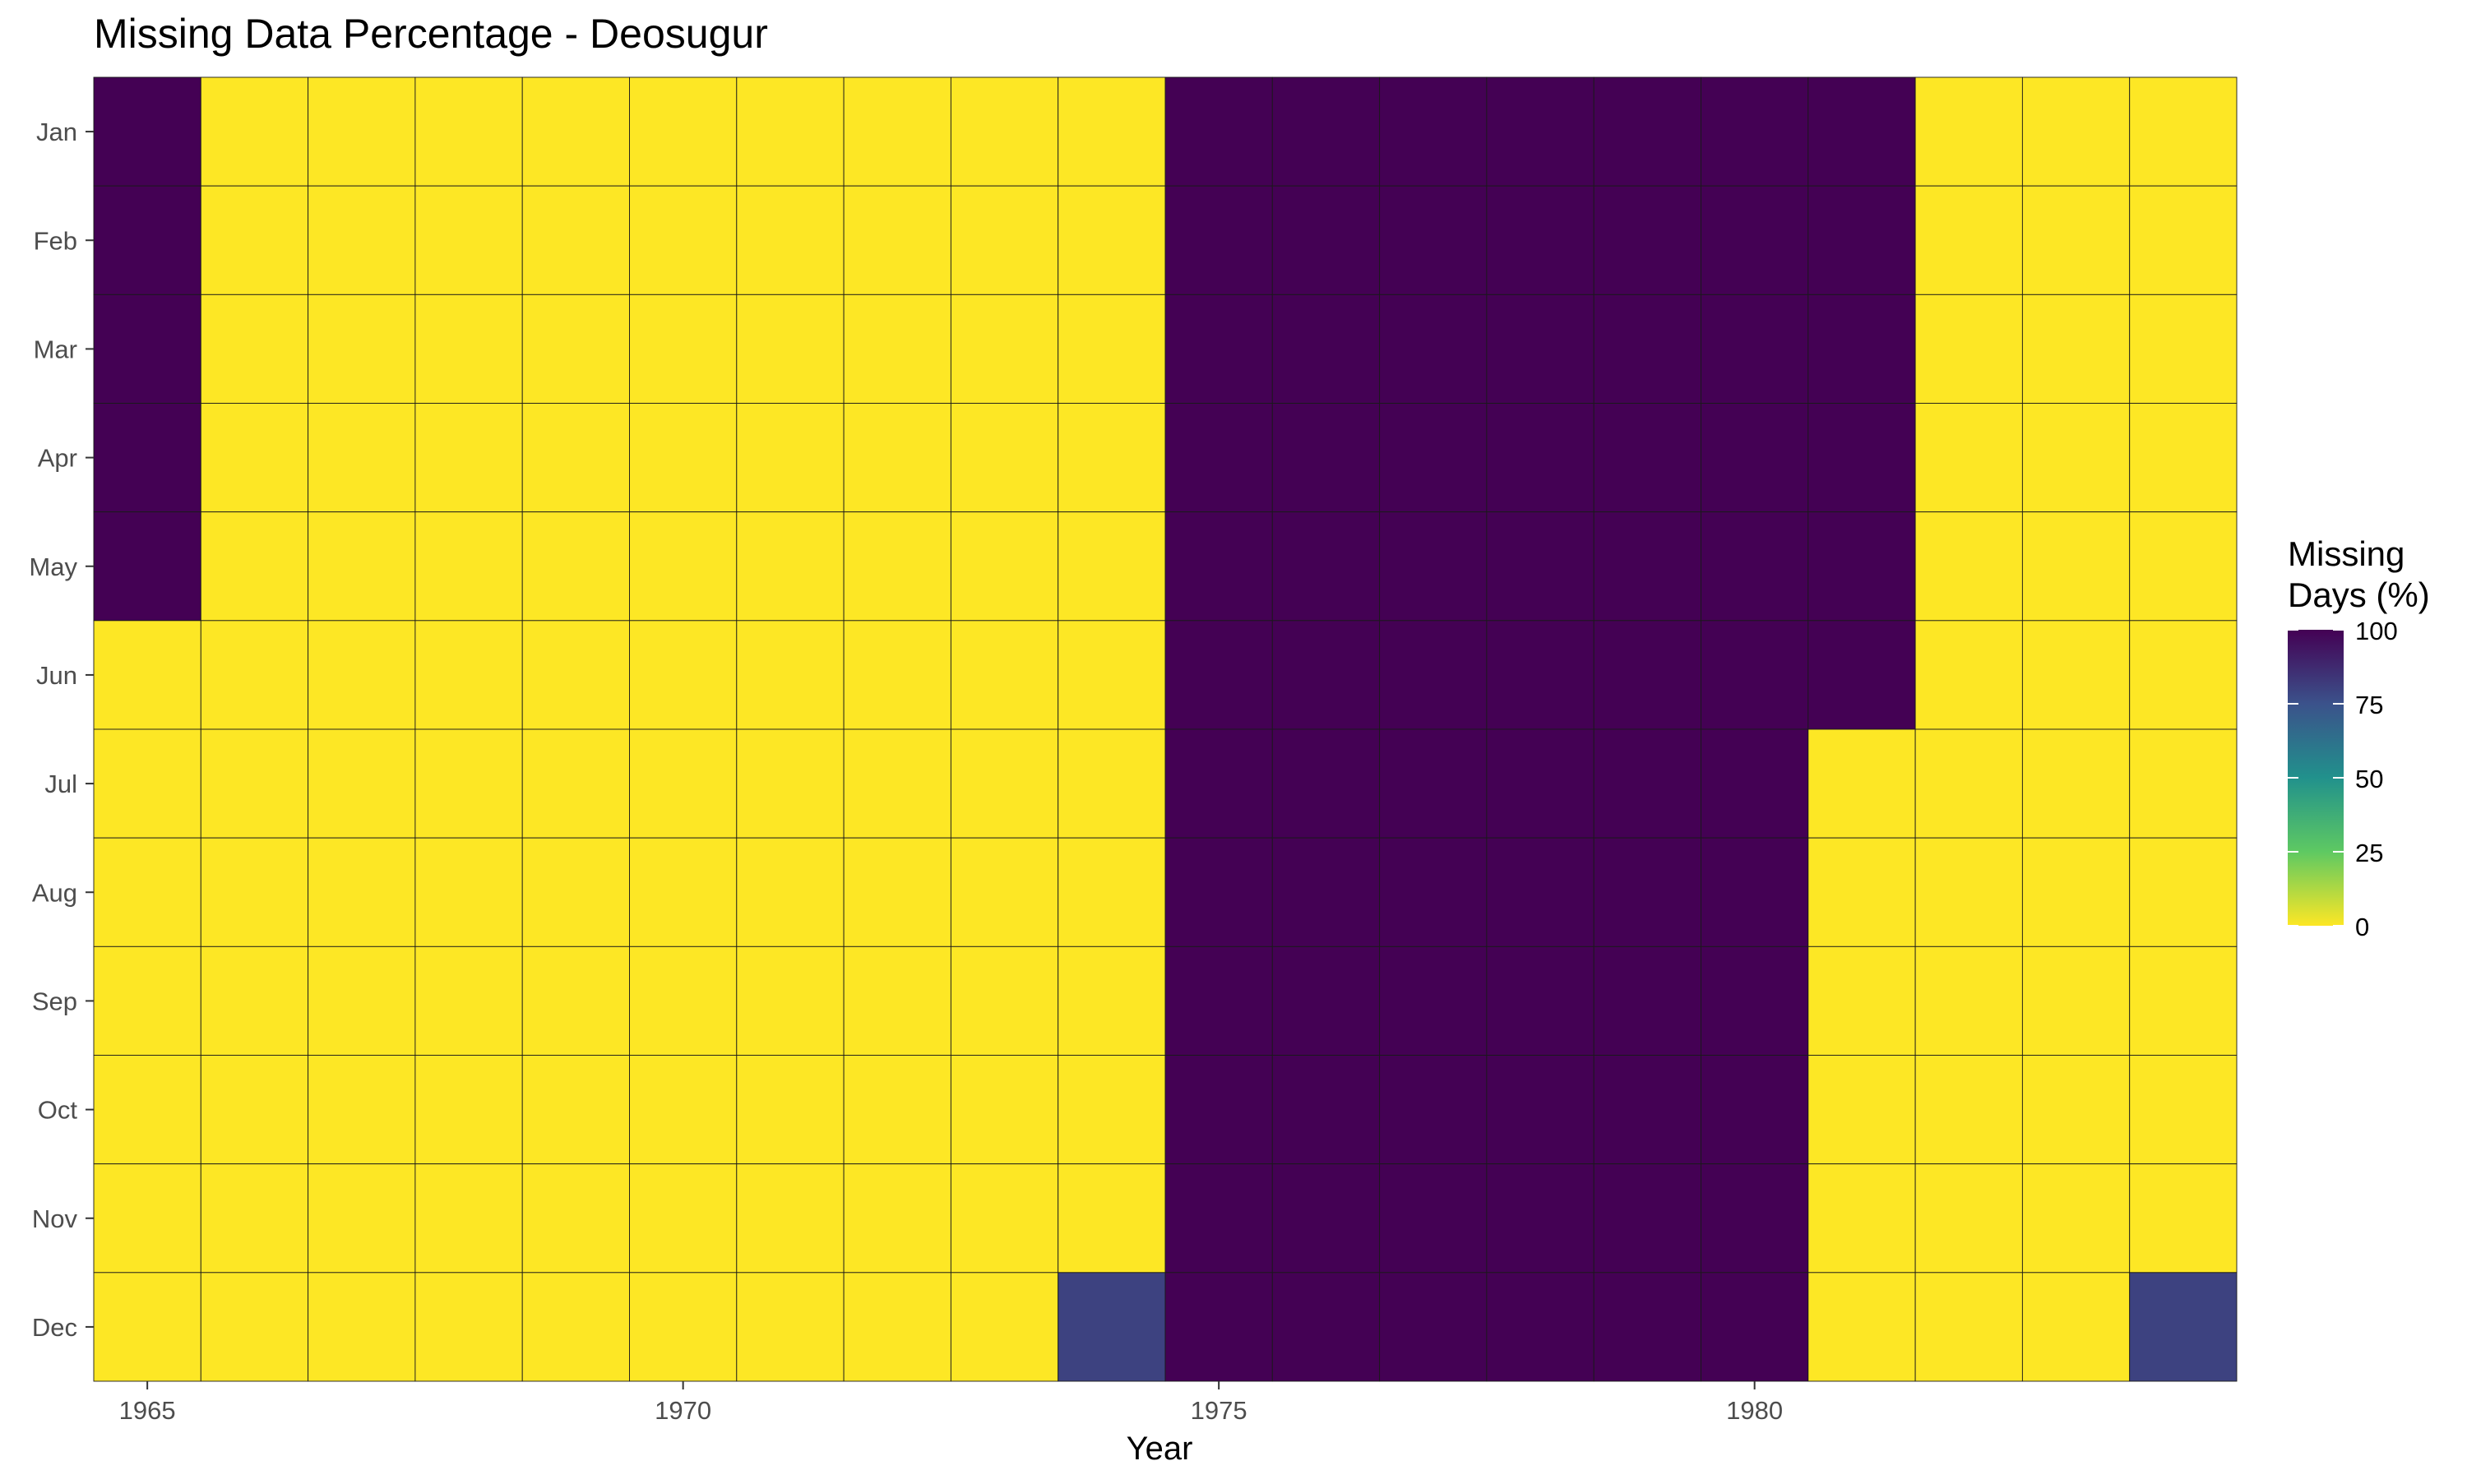  What do you see at coordinates (897, 458) in the screenshot?
I see `heatmap-cell-1972-apr` at bounding box center [897, 458].